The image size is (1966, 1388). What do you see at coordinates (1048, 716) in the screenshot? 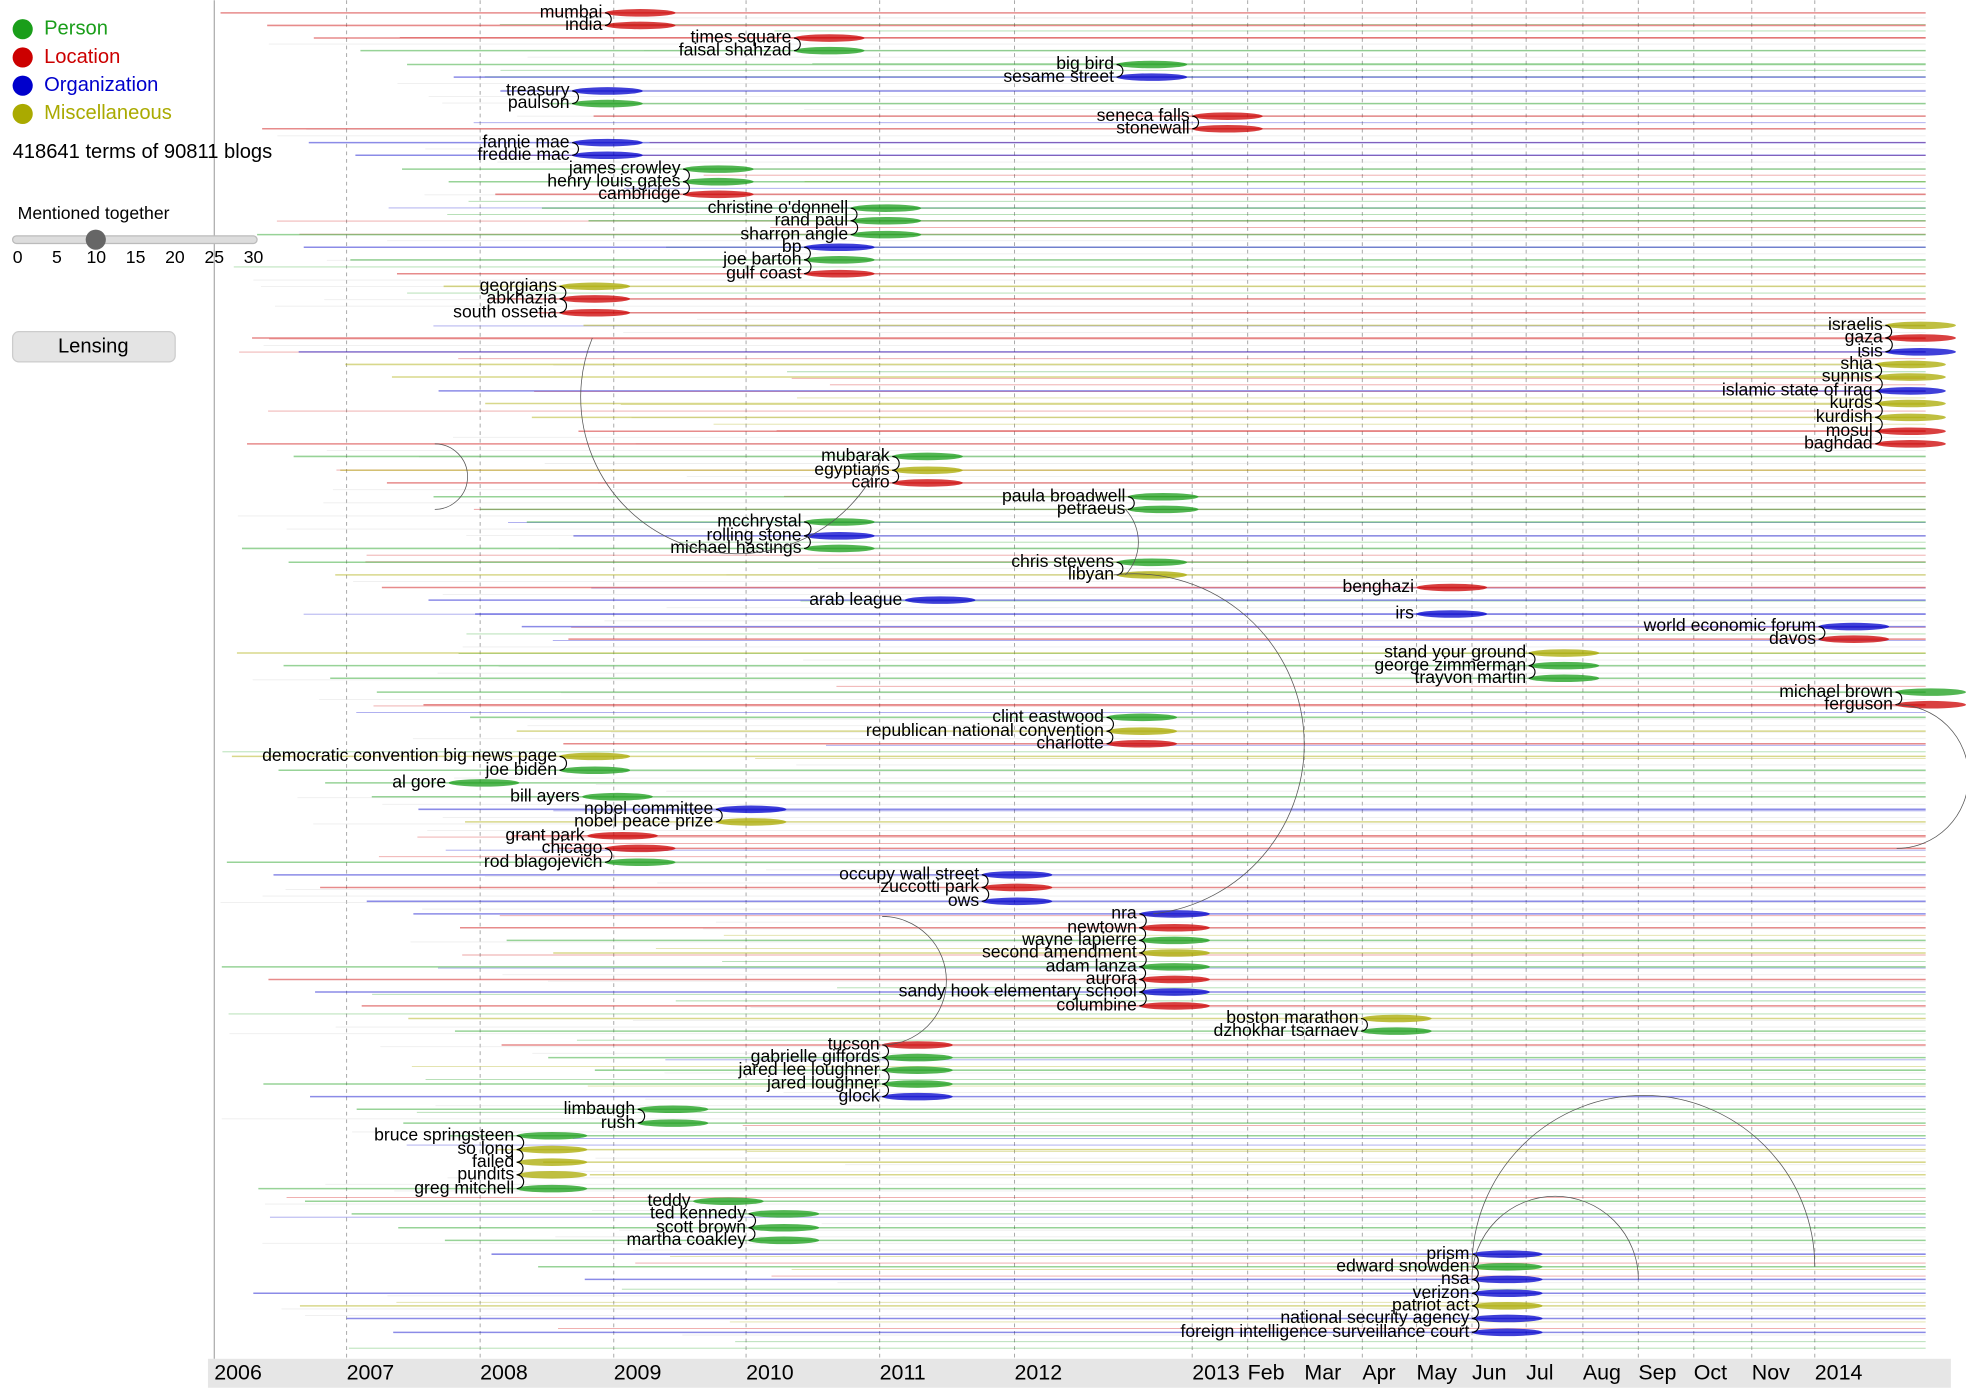
I see `term-label: clint eastwood` at bounding box center [1048, 716].